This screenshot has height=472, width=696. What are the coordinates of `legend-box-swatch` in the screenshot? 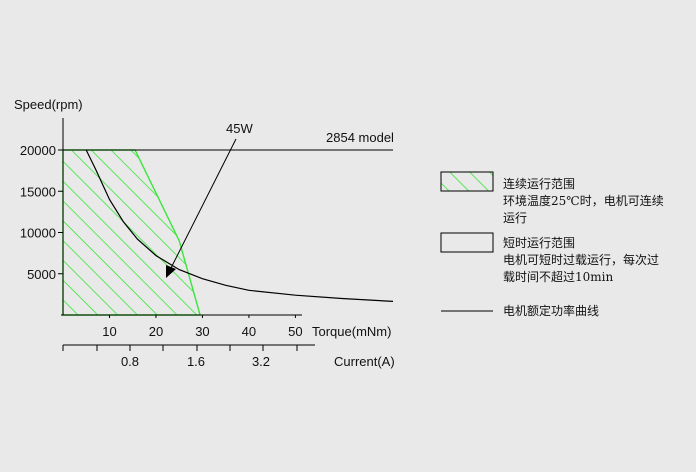 It's located at (467, 242).